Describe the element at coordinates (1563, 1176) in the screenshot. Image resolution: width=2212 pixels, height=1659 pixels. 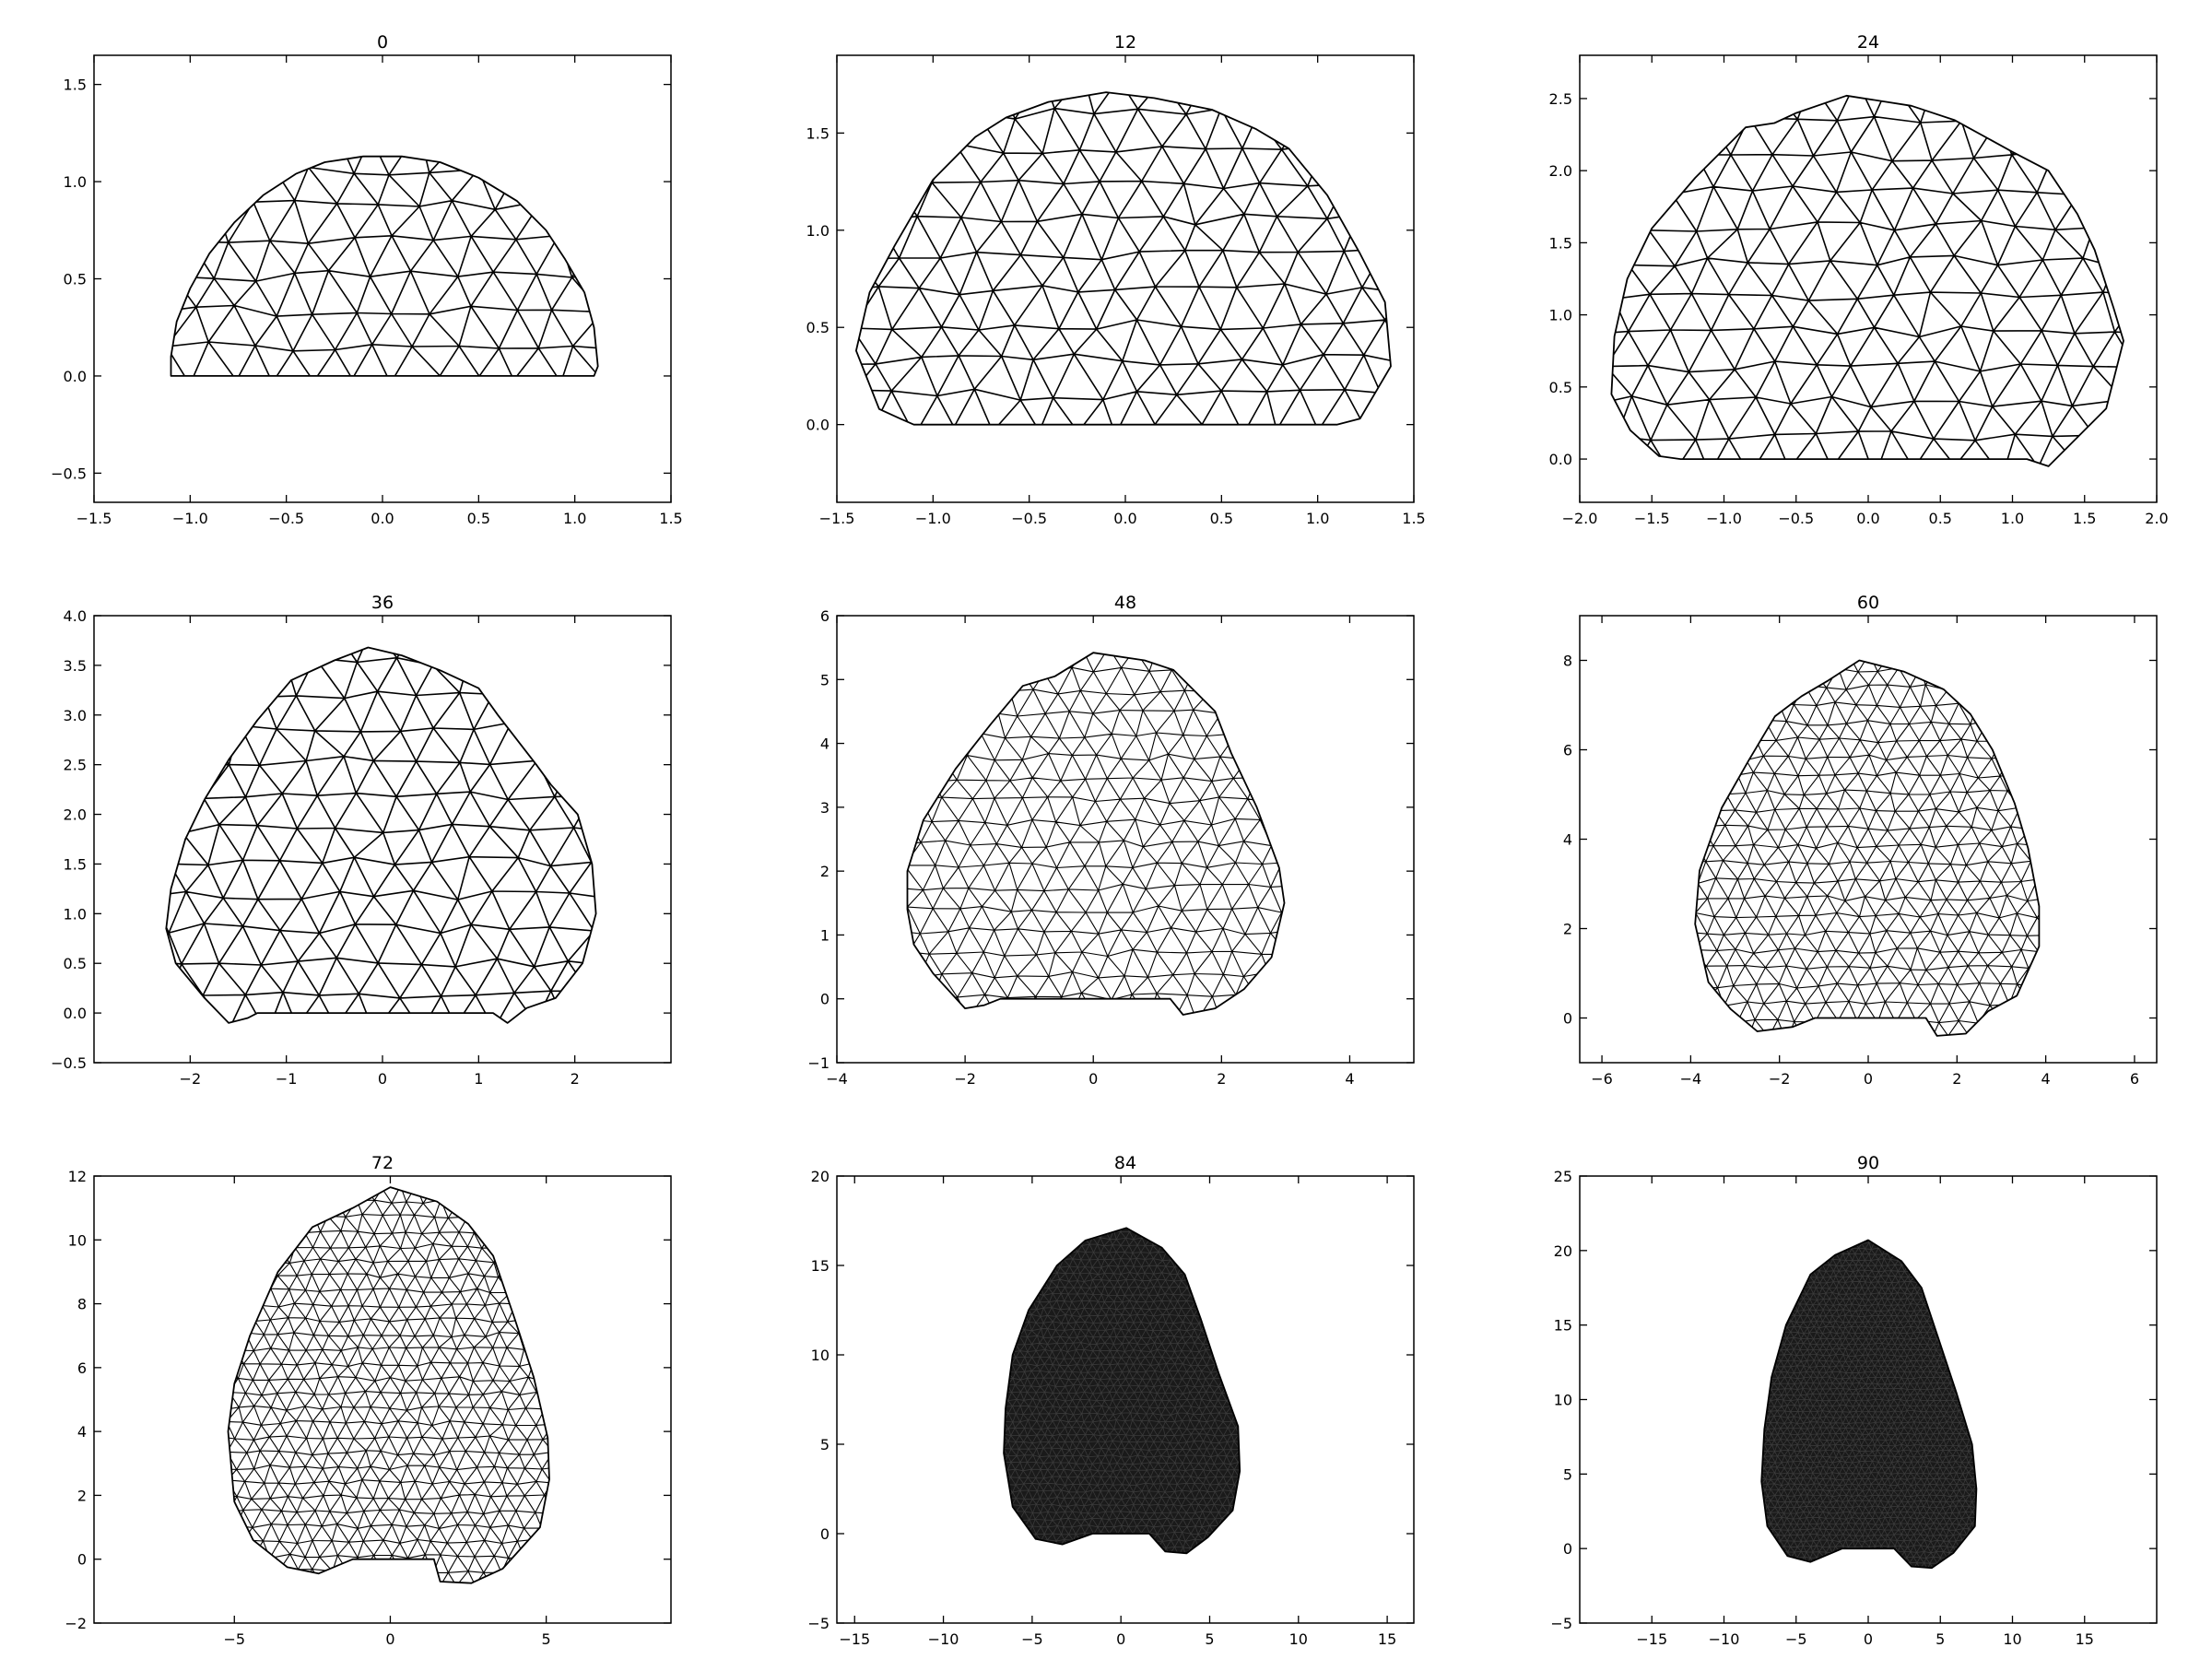
I see `y-tick-label: 25` at that location.